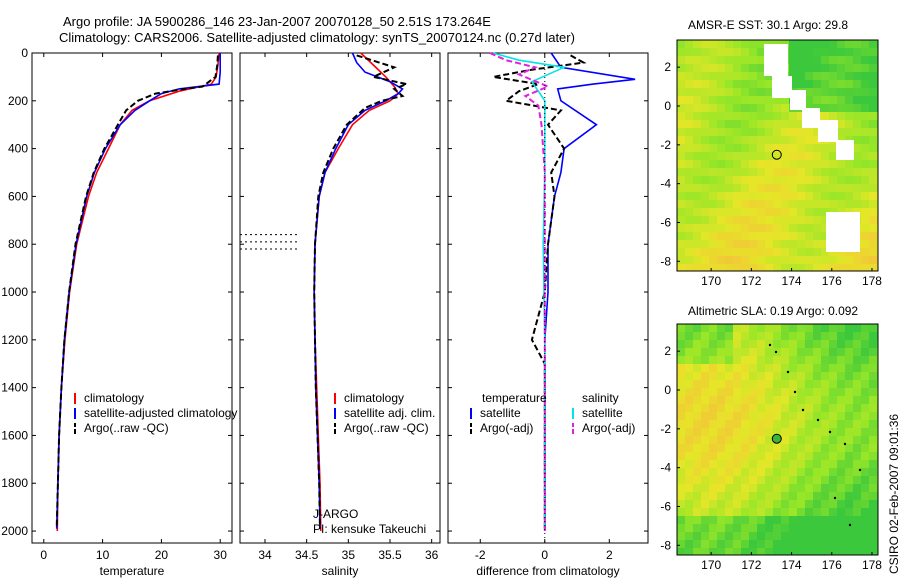 The height and width of the screenshot is (580, 900). What do you see at coordinates (349, 555) in the screenshot?
I see `xtick-label: 35` at bounding box center [349, 555].